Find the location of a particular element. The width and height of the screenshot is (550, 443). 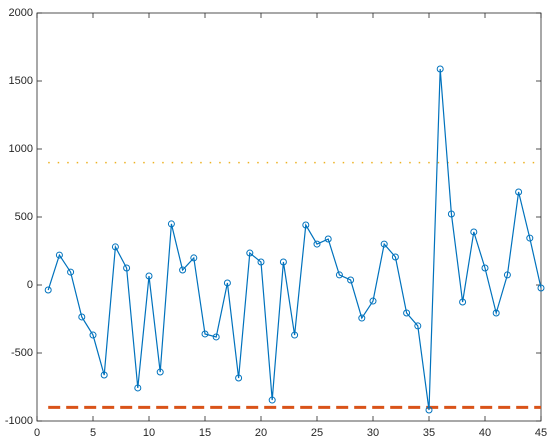

y-tick-label: 0 is located at coordinates (30, 285).